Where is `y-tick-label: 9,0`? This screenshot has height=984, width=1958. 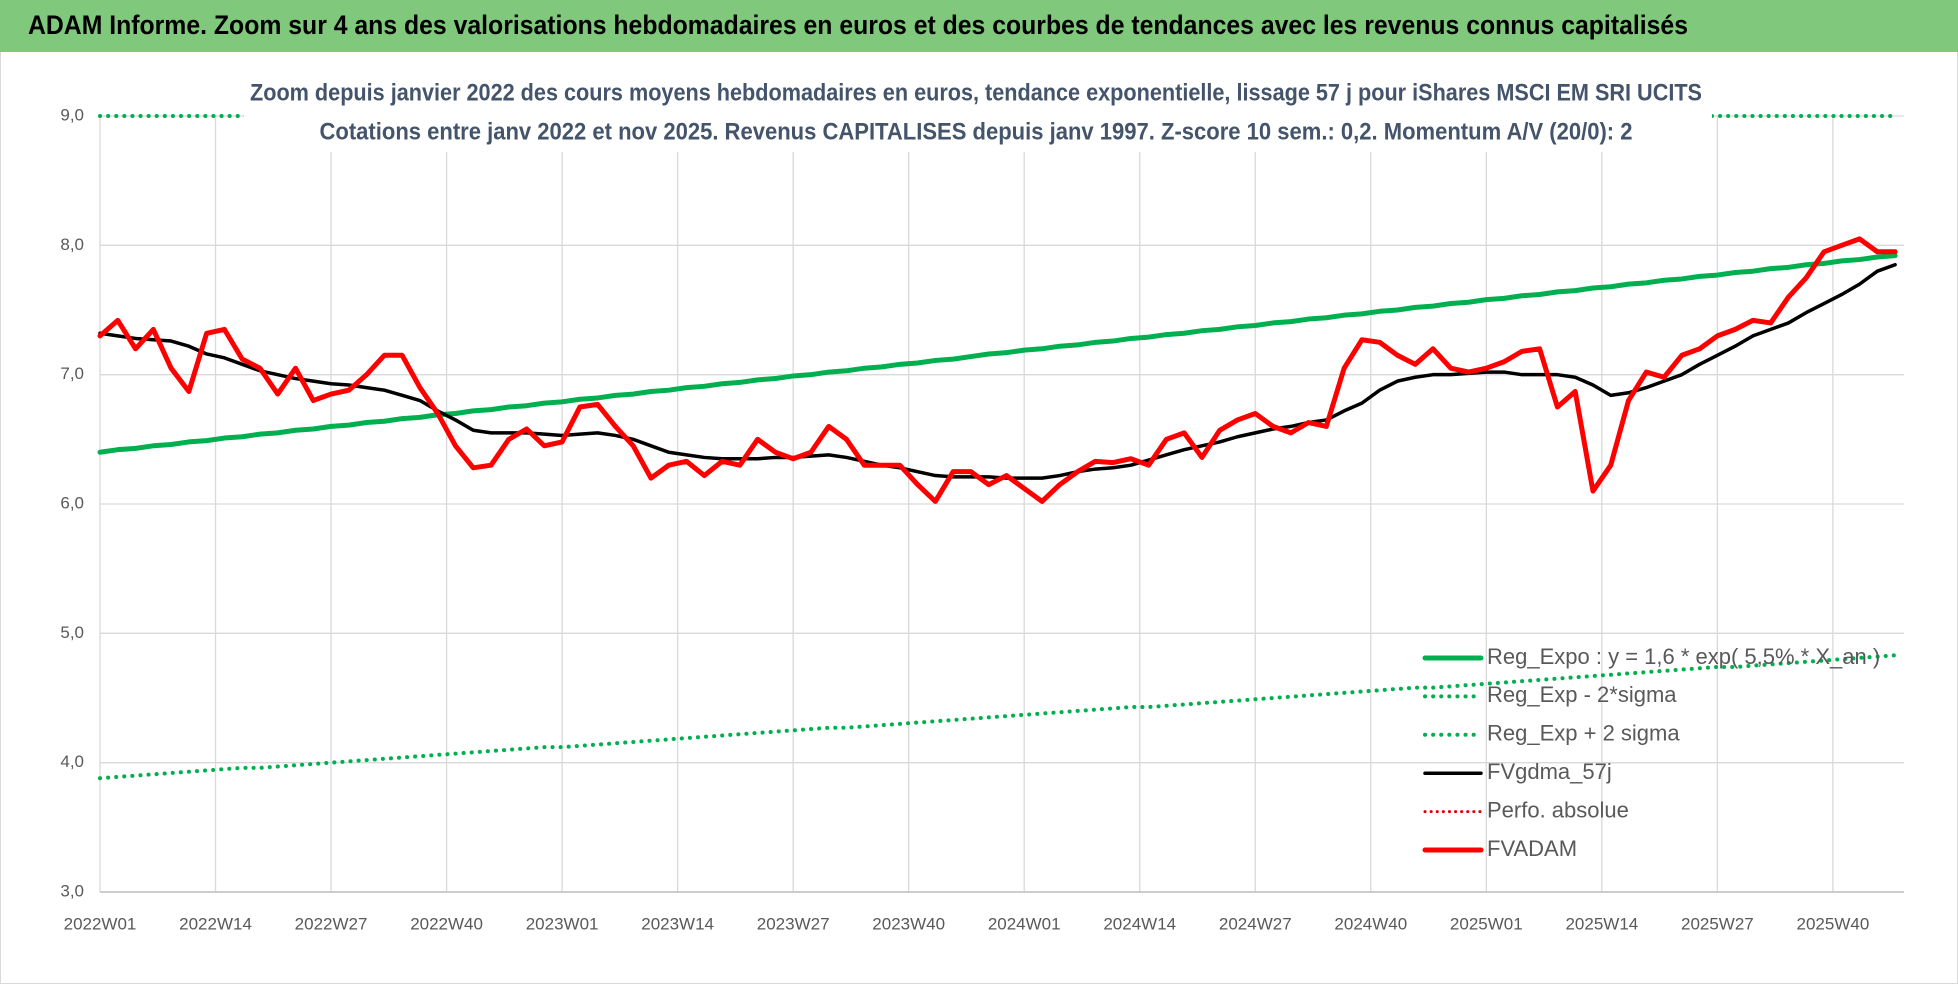 y-tick-label: 9,0 is located at coordinates (72, 114).